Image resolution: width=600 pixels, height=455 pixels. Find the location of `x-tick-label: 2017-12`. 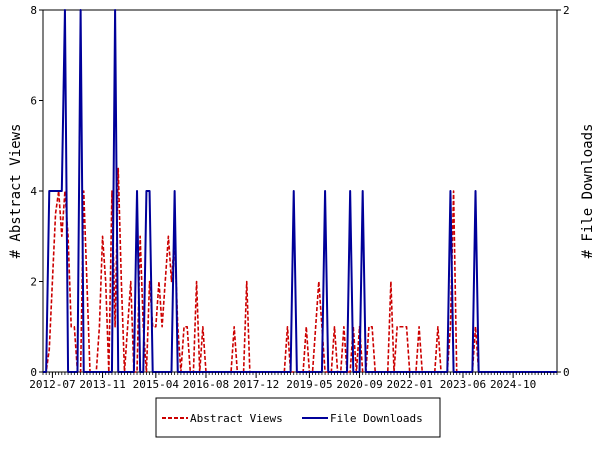

x-tick-label: 2017-12 is located at coordinates (256, 384).